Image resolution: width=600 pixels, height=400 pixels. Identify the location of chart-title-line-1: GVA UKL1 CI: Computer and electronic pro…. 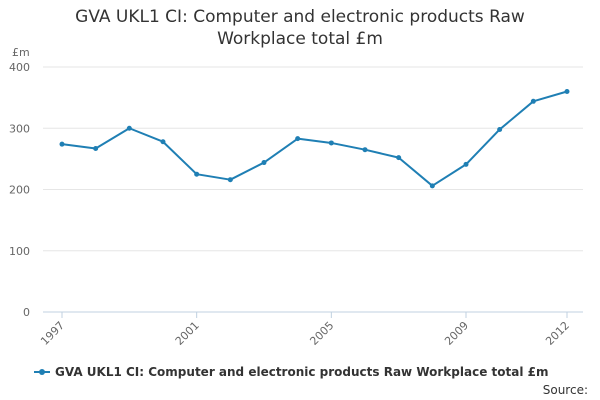
(300, 17).